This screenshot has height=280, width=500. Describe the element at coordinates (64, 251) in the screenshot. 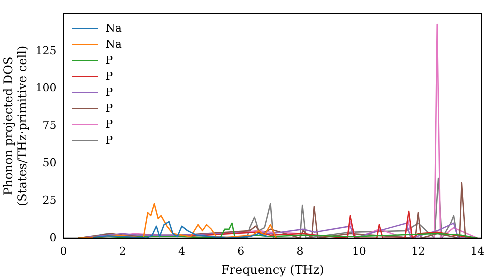

I see `x-tick-label: 0` at that location.